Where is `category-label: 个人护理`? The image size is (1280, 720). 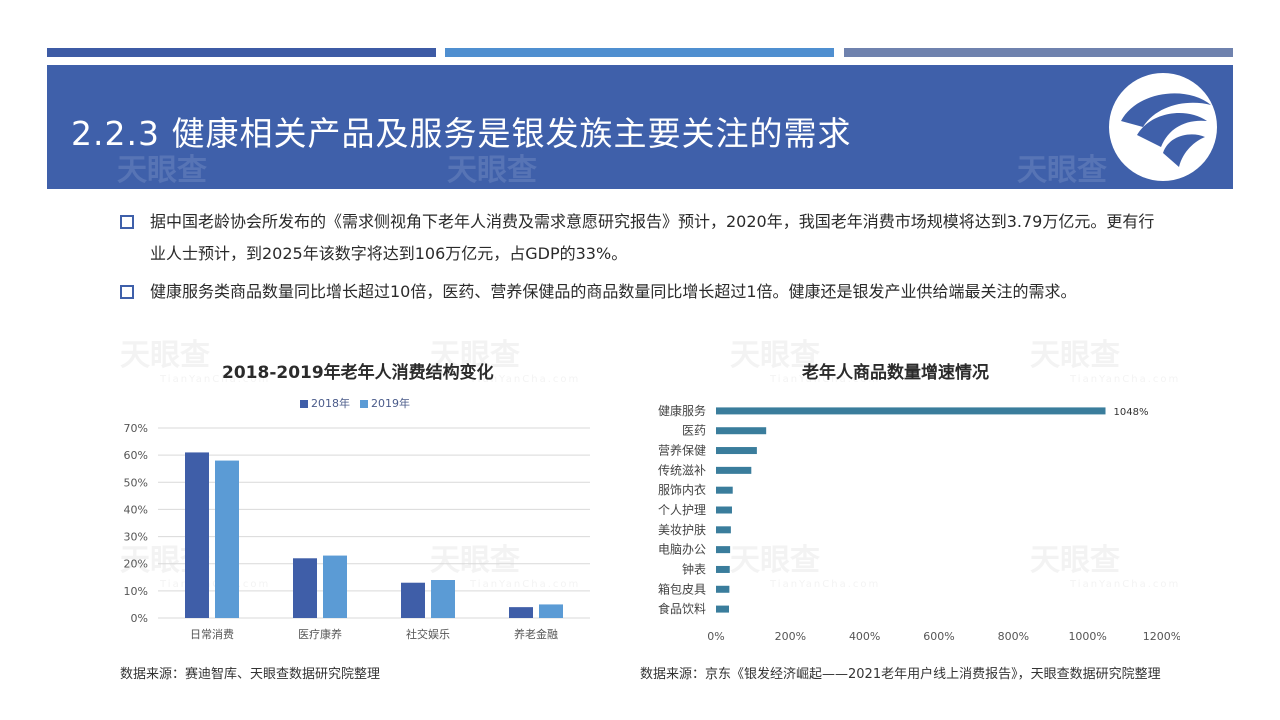 category-label: 个人护理 is located at coordinates (682, 510).